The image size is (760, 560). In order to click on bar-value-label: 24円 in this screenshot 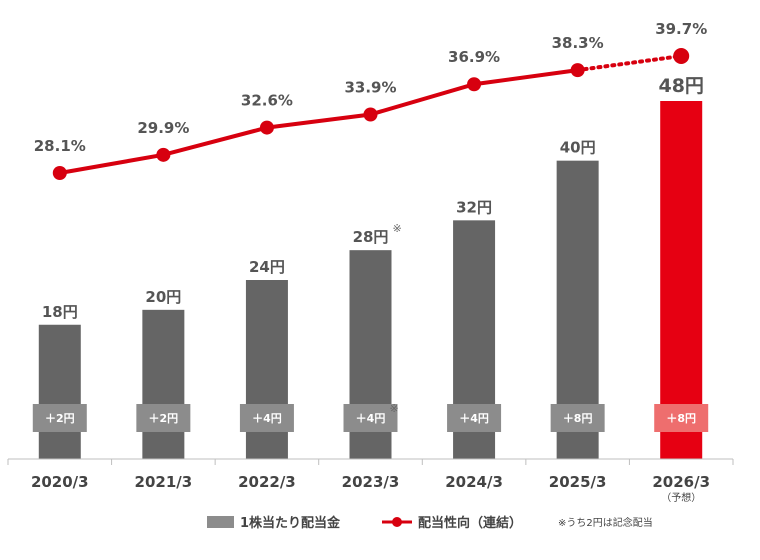, I will do `click(267, 267)`.